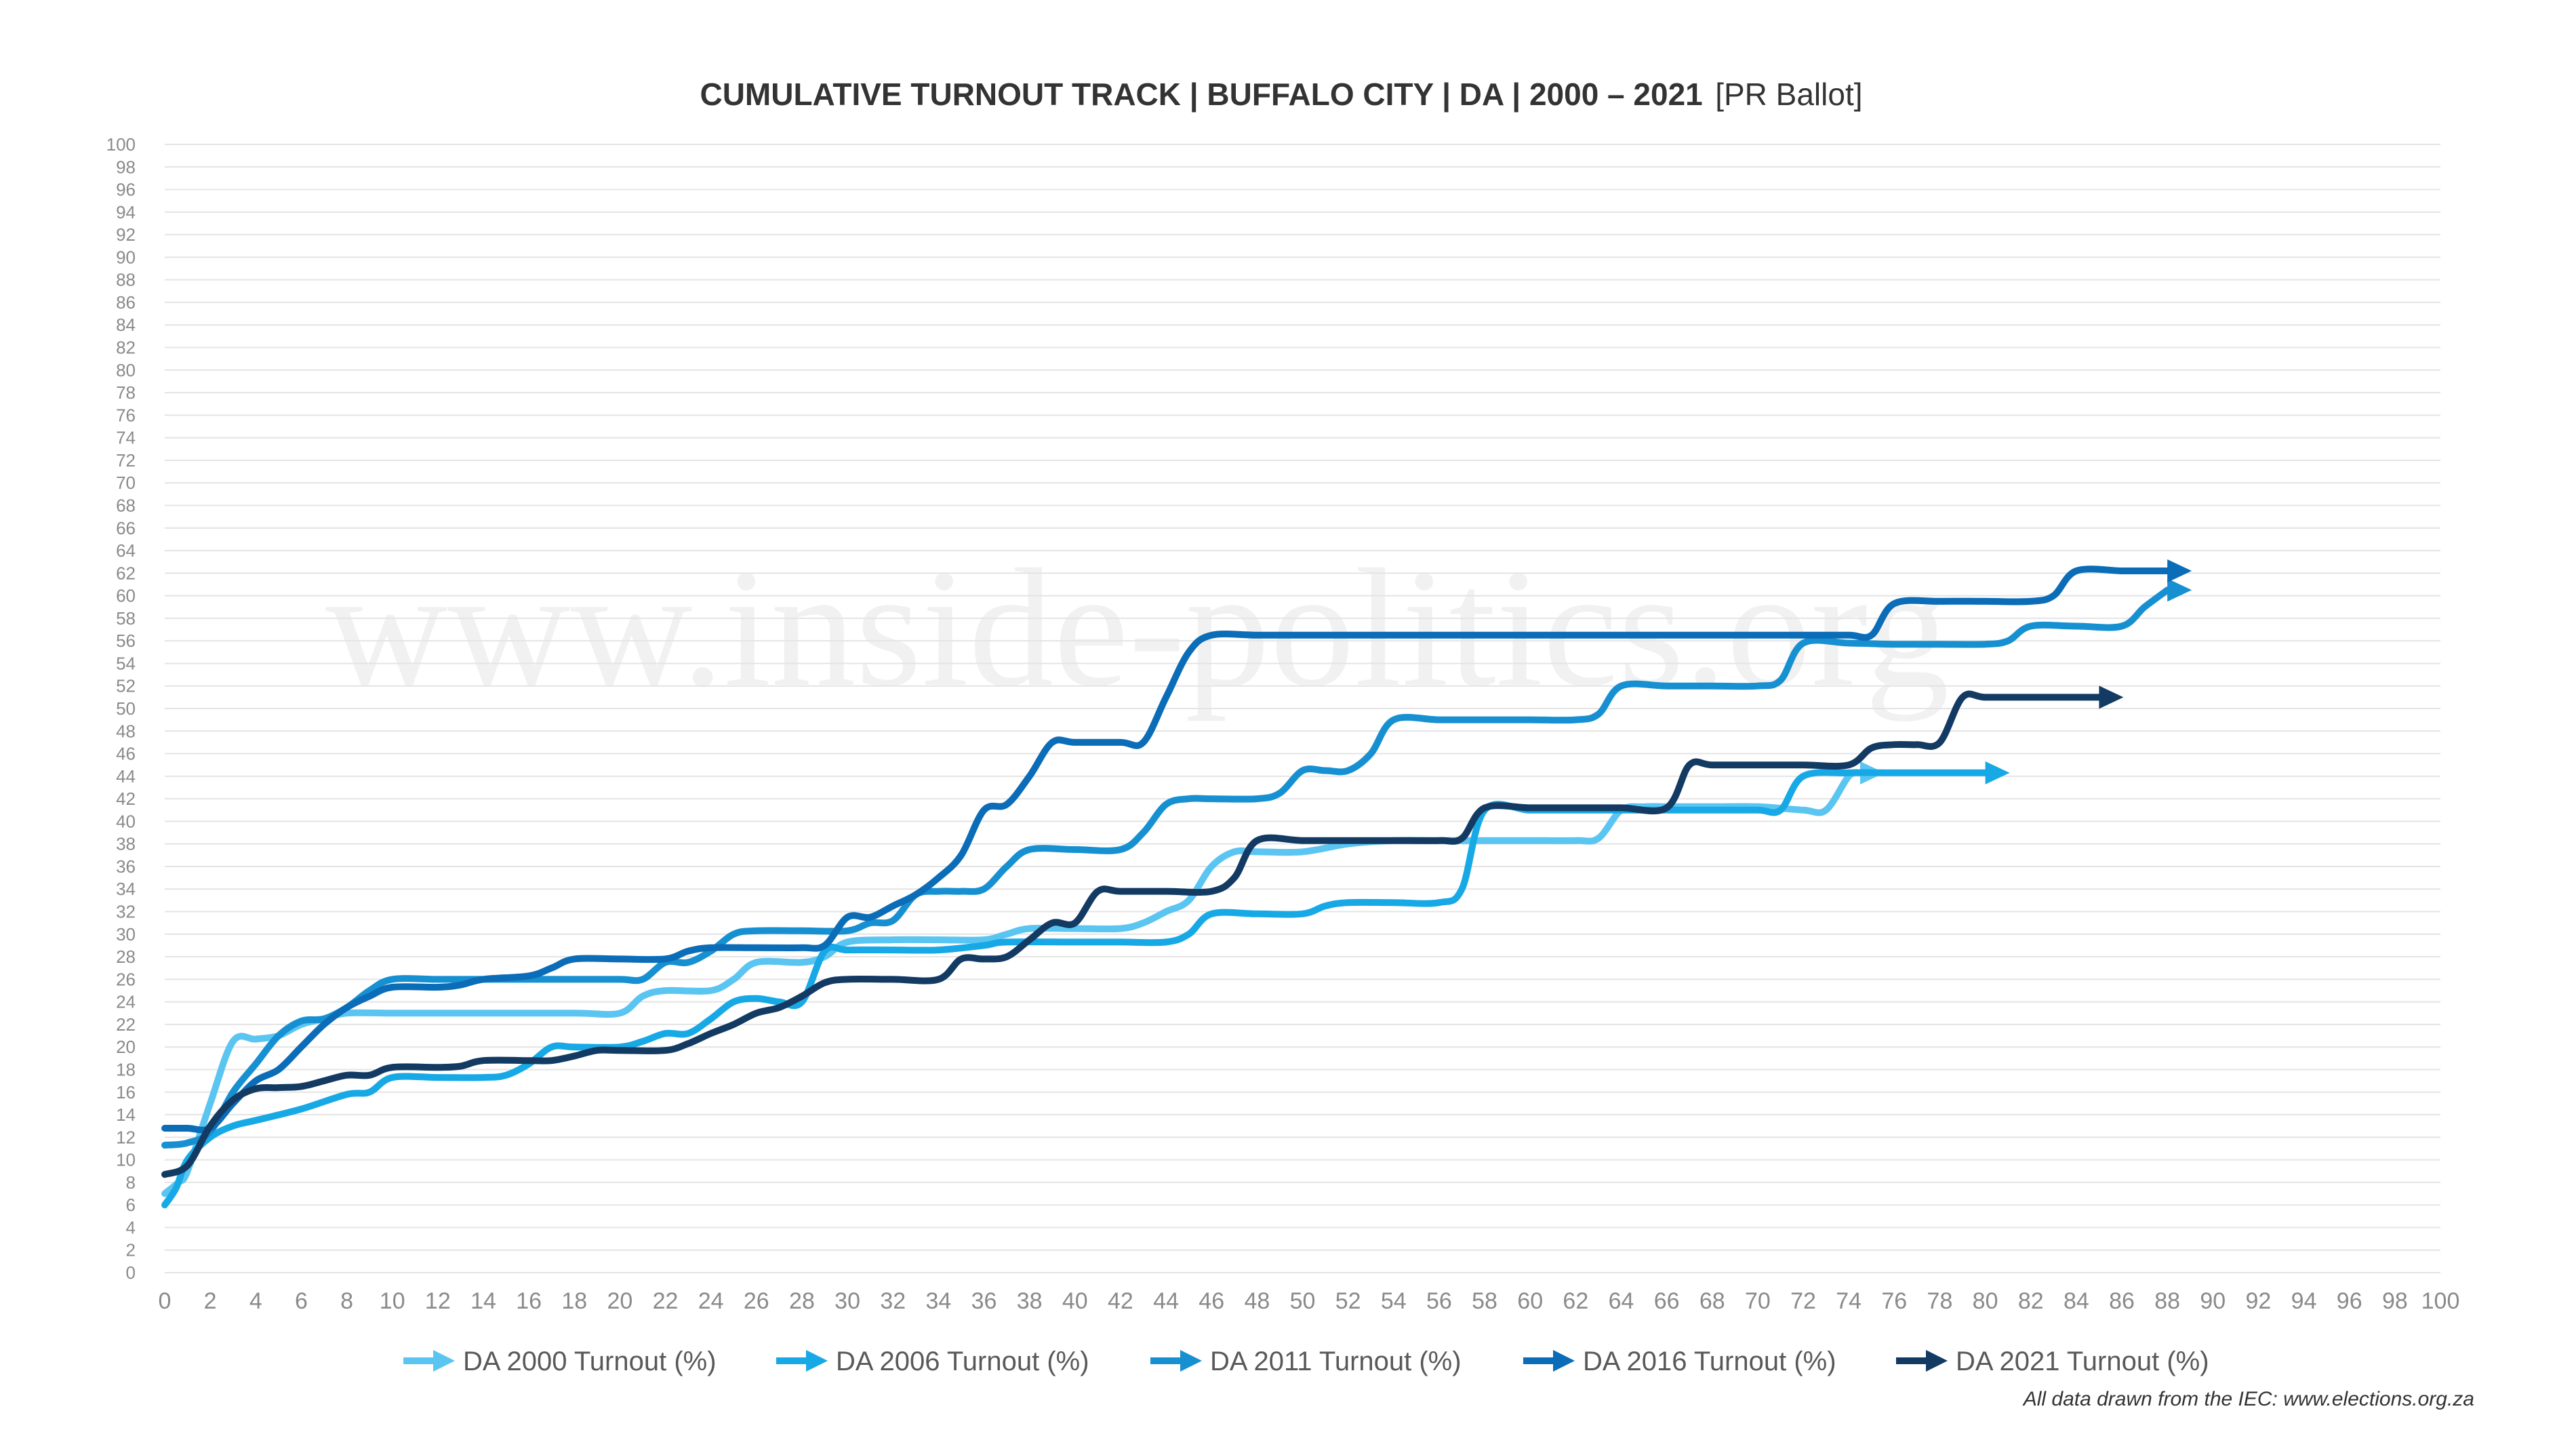 This screenshot has height=1453, width=2576. Describe the element at coordinates (126, 325) in the screenshot. I see `y-tick-label: 84` at that location.